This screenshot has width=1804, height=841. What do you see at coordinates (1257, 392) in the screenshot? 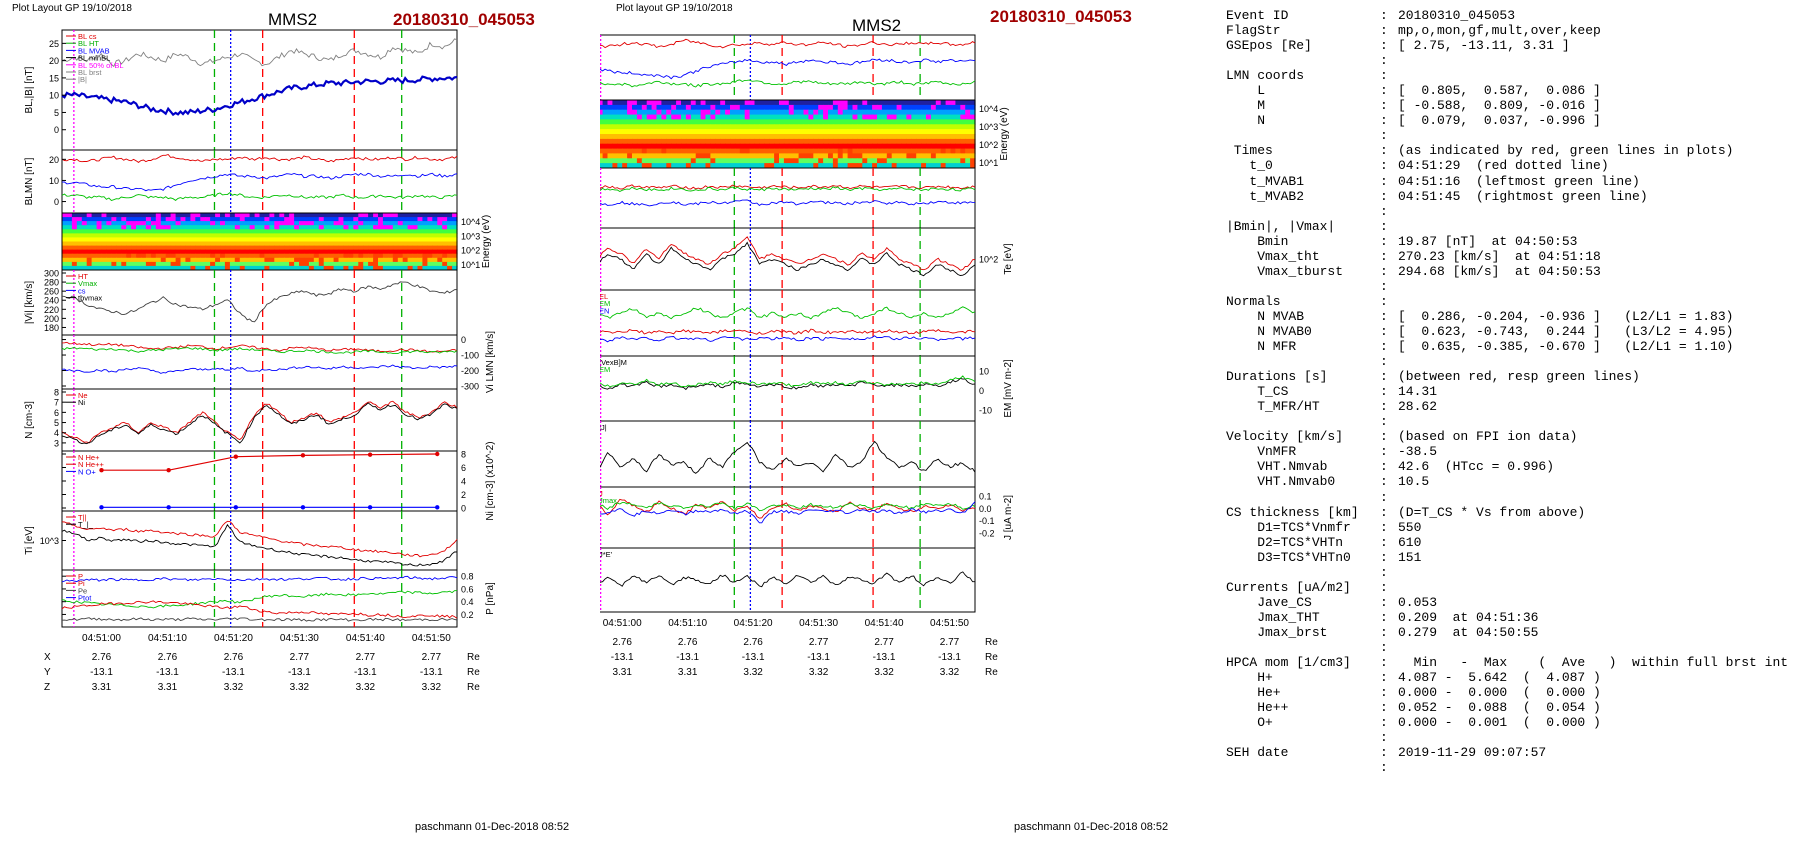
I see `report-label: T_CS` at bounding box center [1257, 392].